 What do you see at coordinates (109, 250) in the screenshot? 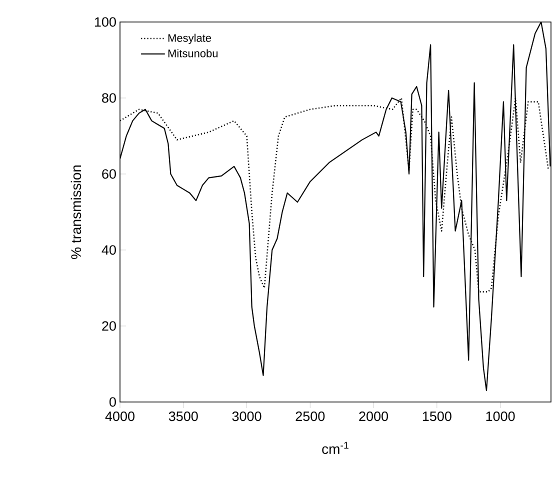
I see `y-tick-label: 40` at bounding box center [109, 250].